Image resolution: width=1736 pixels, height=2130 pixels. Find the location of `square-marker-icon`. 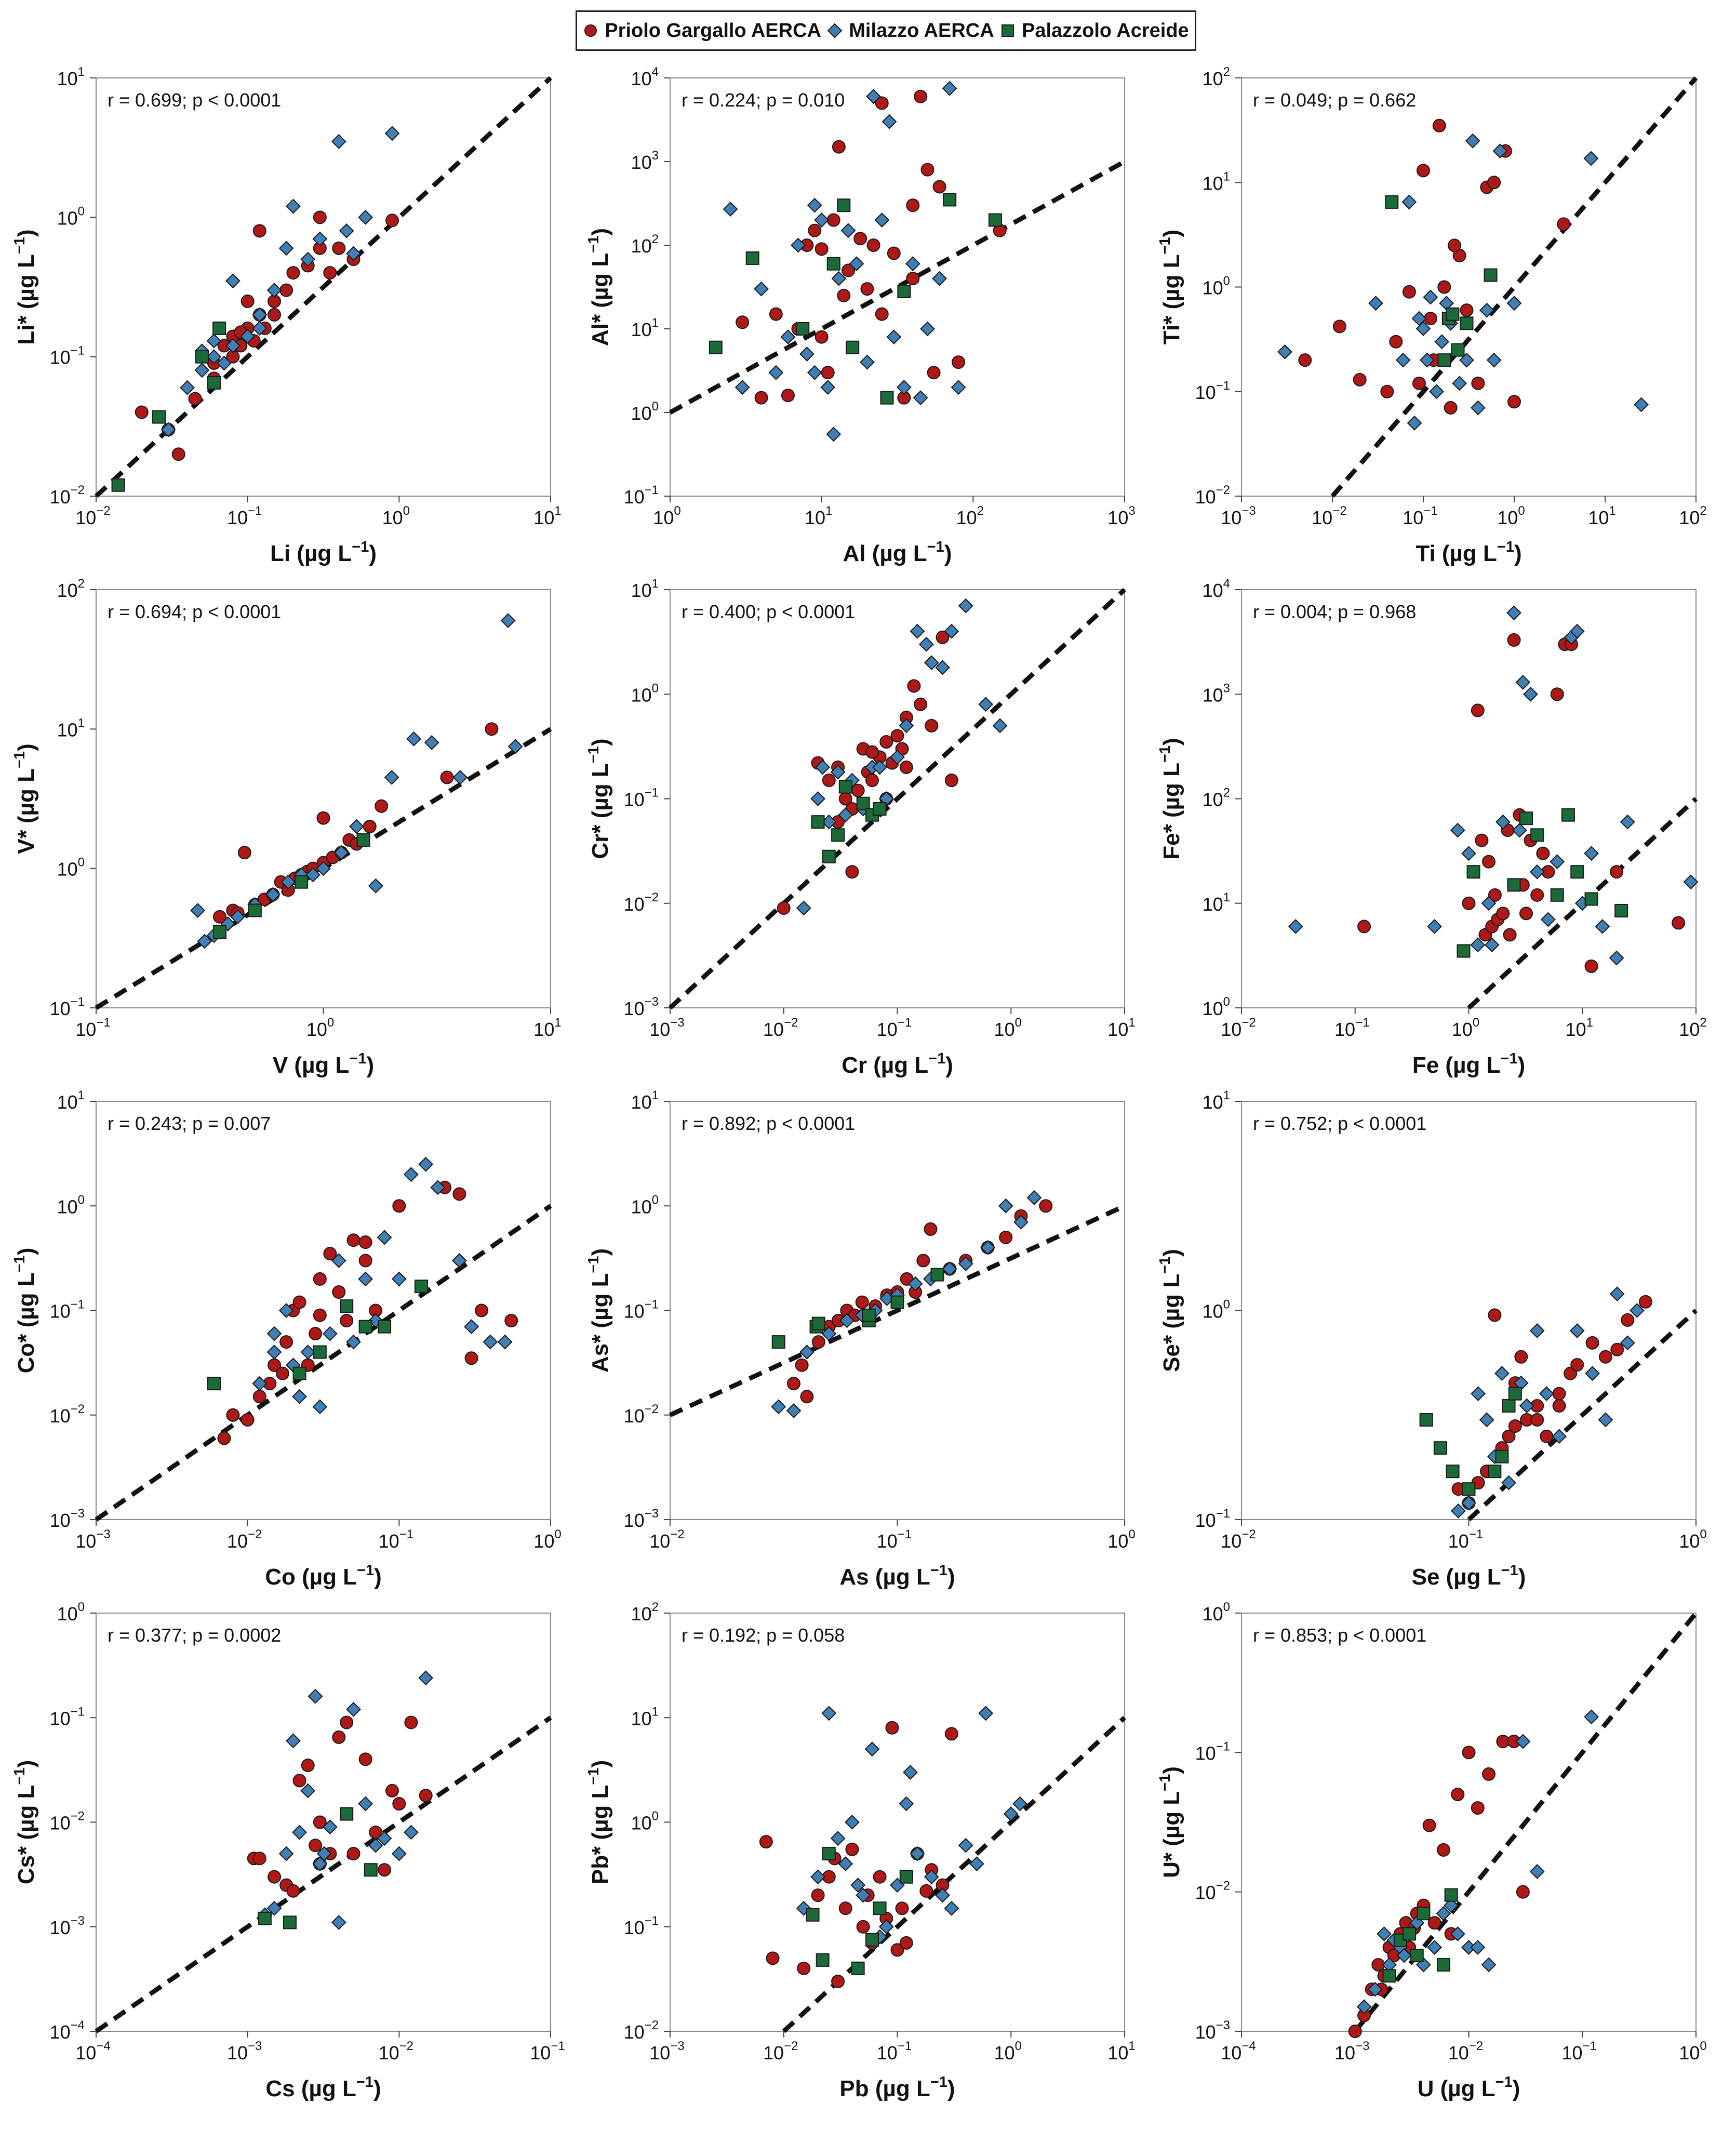

square-marker-icon is located at coordinates (1007, 31).